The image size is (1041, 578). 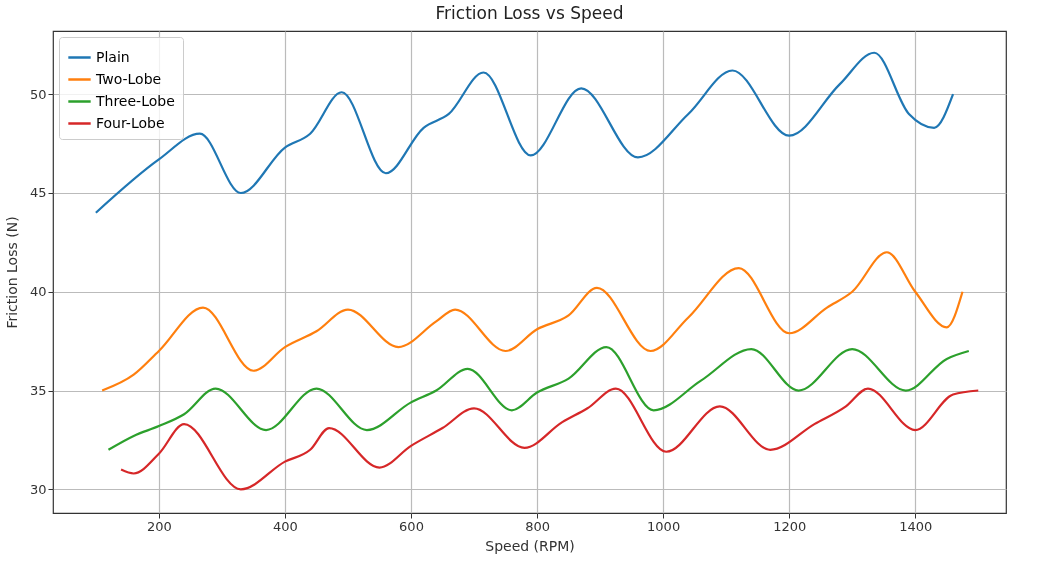 I want to click on x-tick-label: 1200, so click(x=790, y=526).